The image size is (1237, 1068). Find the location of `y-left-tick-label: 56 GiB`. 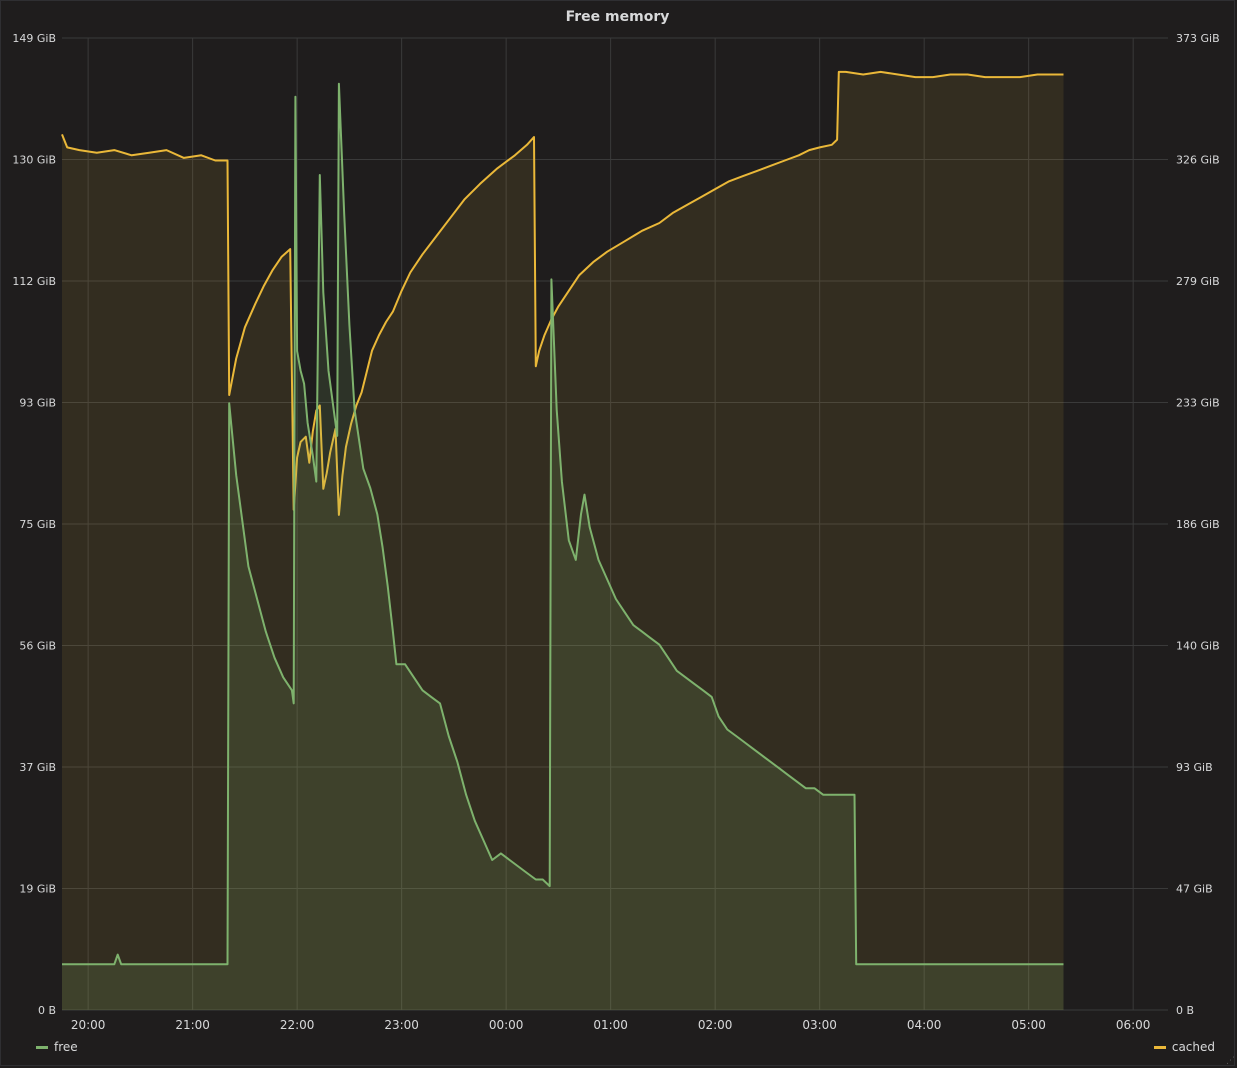

y-left-tick-label: 56 GiB is located at coordinates (37, 646).